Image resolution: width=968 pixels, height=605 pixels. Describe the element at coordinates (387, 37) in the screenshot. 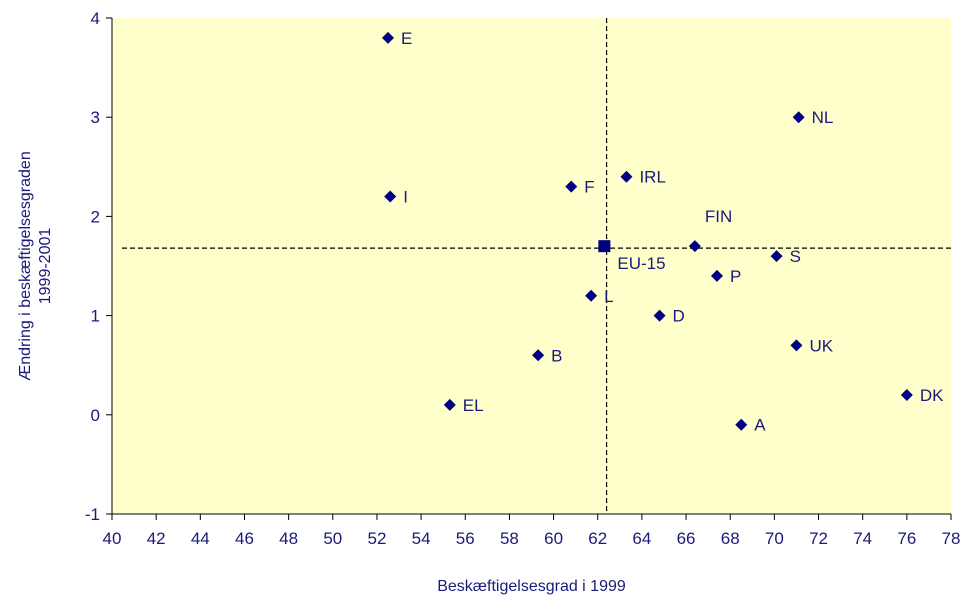

I see `point-marker-e` at that location.